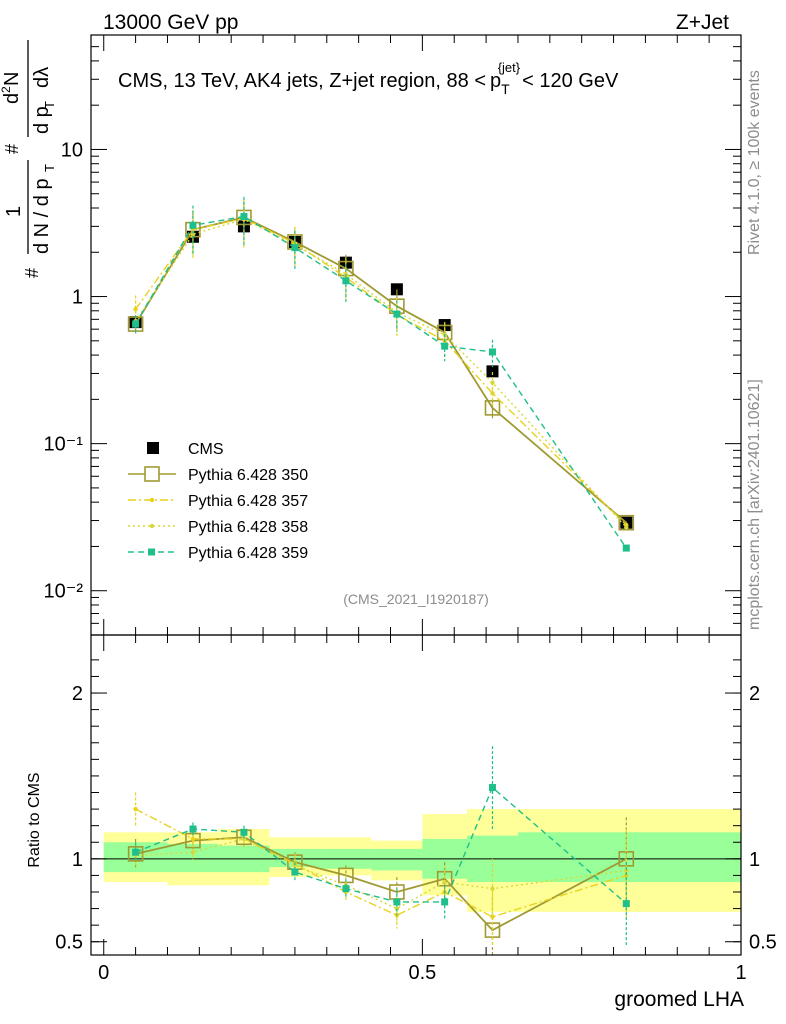 The image size is (786, 1024). What do you see at coordinates (495, 81) in the screenshot?
I see `chart-title-pt: p` at bounding box center [495, 81].